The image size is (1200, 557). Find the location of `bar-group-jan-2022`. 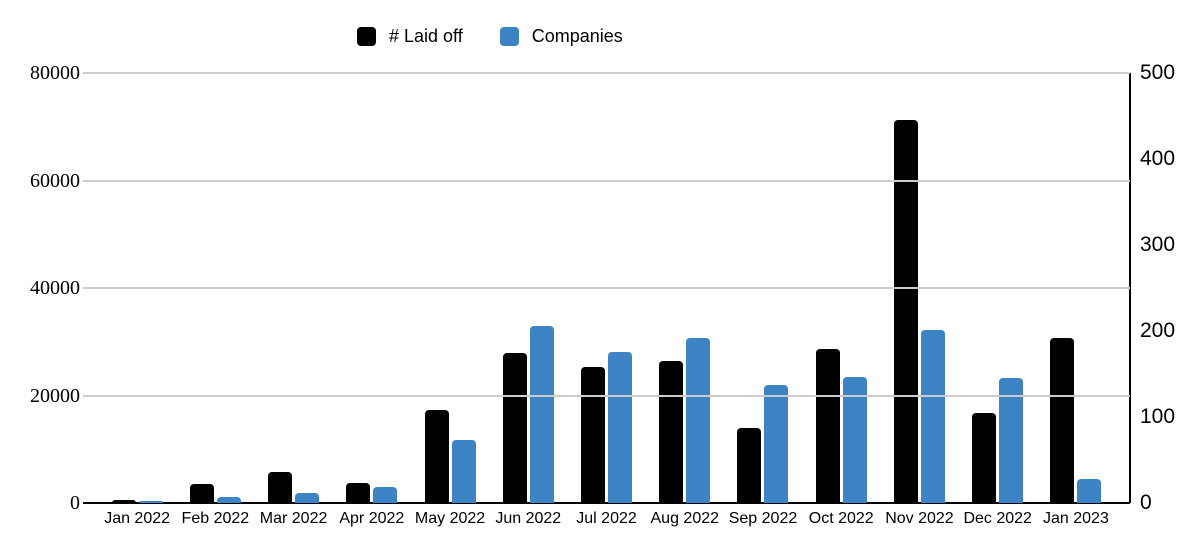

bar-group-jan-2022 is located at coordinates (137, 288).